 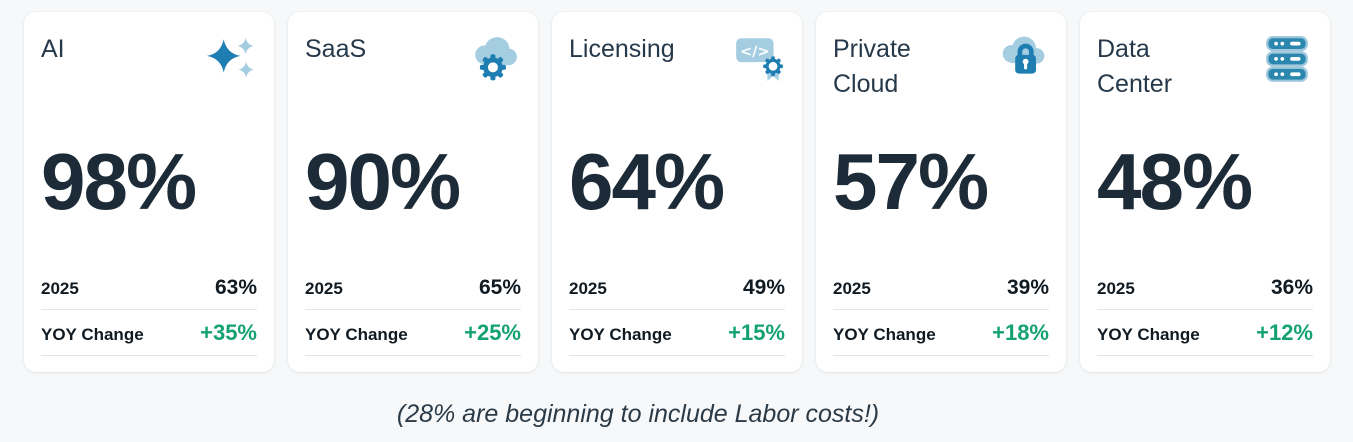 What do you see at coordinates (149, 76) in the screenshot?
I see `card-header: AI` at bounding box center [149, 76].